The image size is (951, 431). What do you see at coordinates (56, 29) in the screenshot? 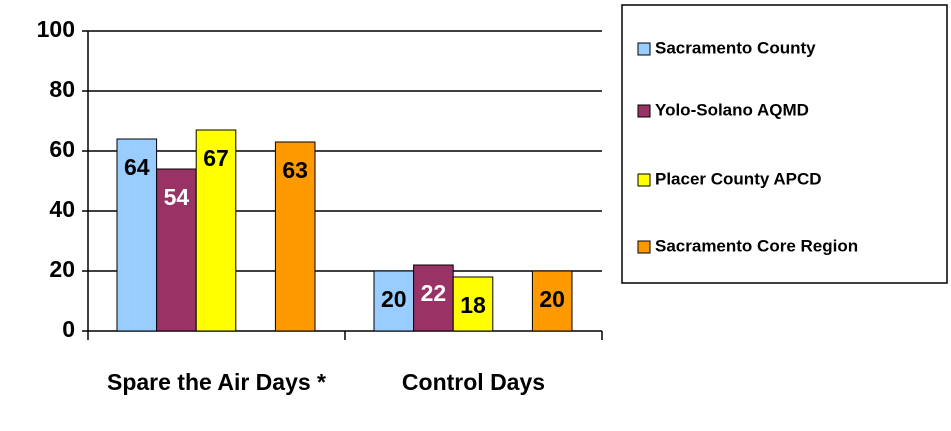
I see `y-tick-label: 100` at bounding box center [56, 29].